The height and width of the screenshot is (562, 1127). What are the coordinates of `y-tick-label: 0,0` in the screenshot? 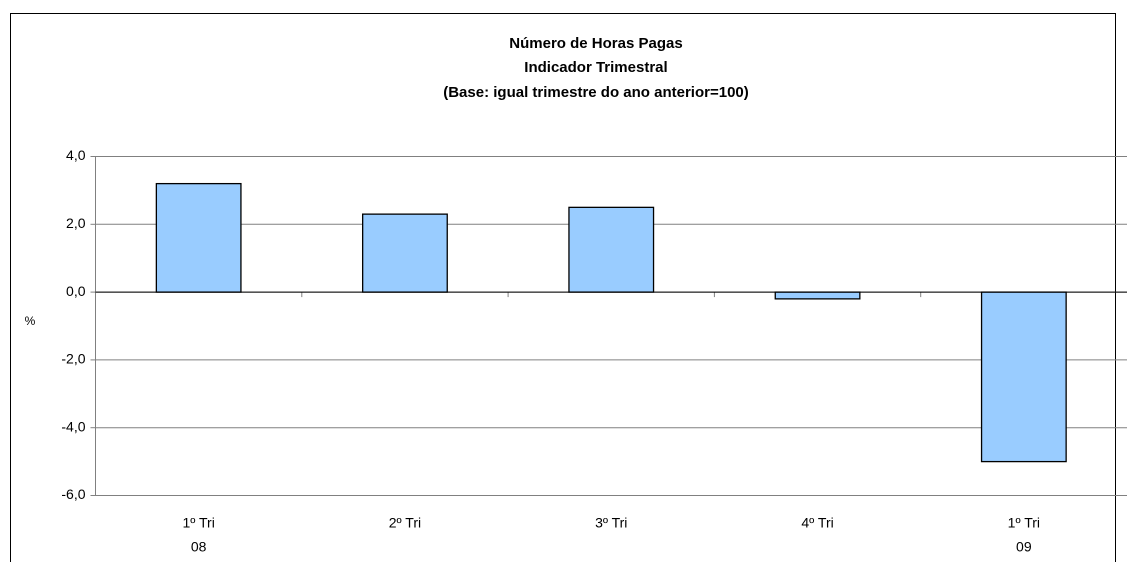 It's located at (76, 291).